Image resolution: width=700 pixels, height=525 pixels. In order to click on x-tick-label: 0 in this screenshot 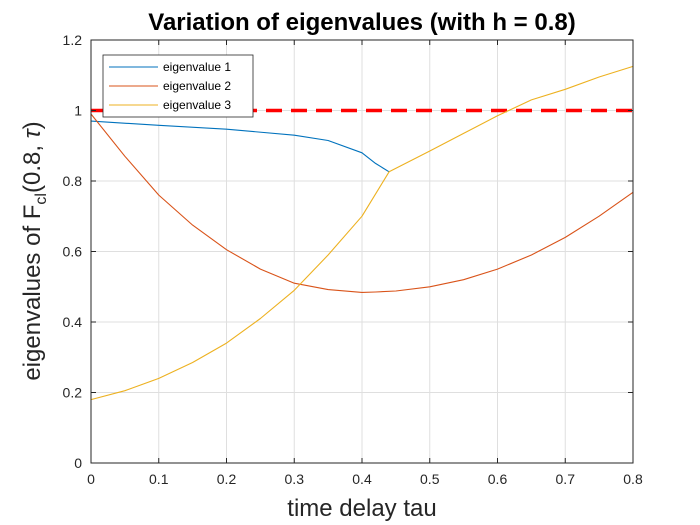, I will do `click(91, 479)`.